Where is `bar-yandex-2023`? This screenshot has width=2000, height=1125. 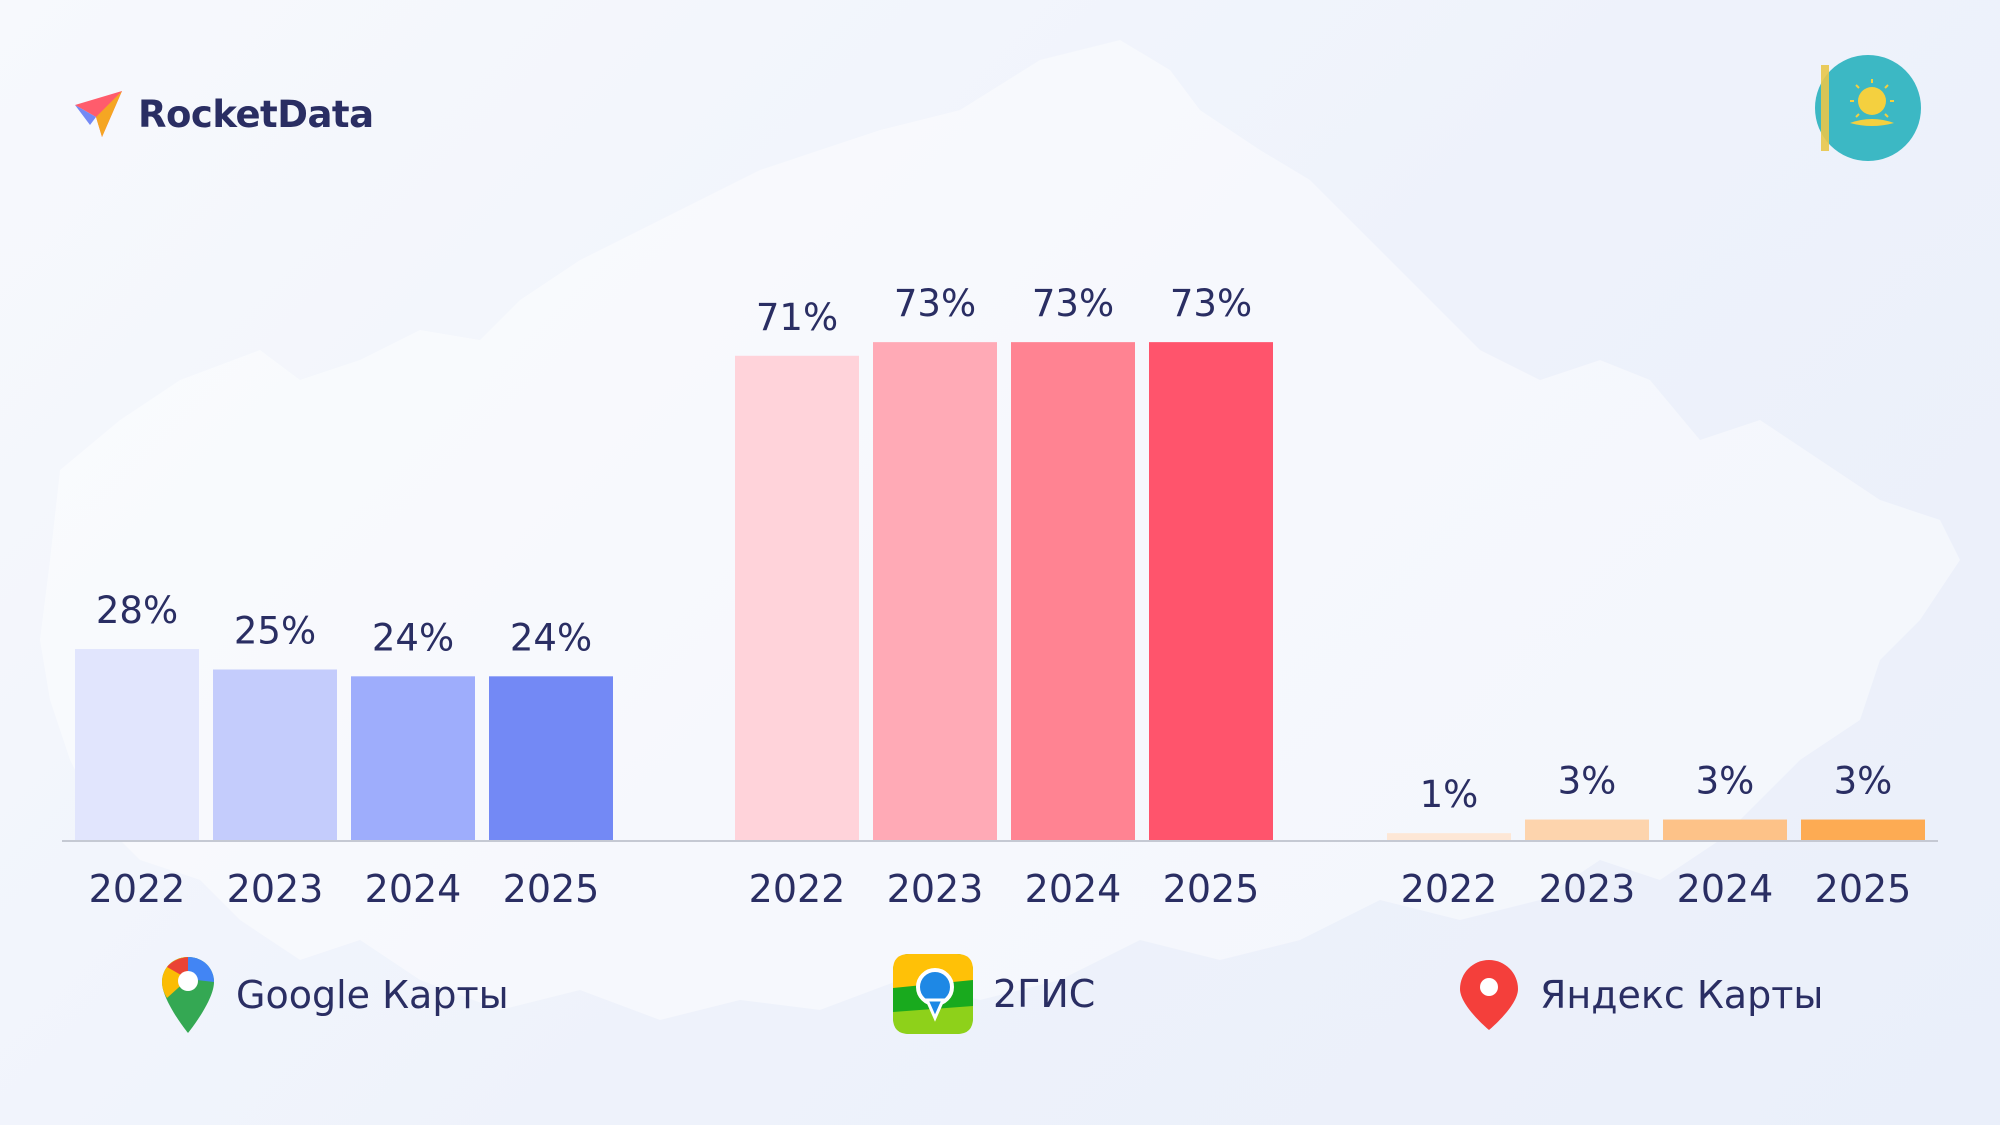 bar-yandex-2023 is located at coordinates (1587, 829).